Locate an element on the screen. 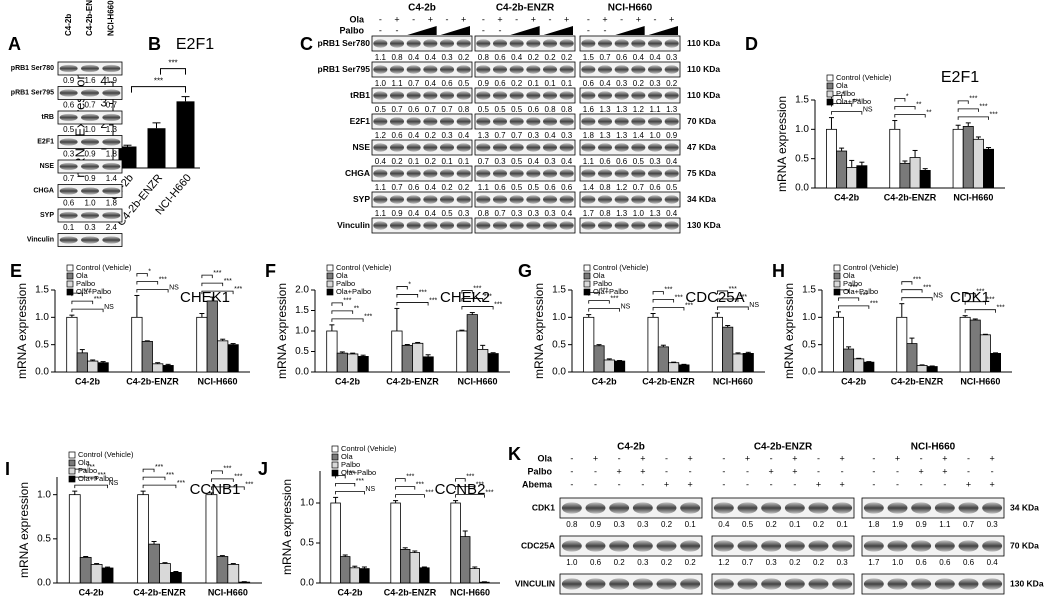 The width and height of the screenshot is (1050, 598). dose-ramp is located at coordinates (422, 30).